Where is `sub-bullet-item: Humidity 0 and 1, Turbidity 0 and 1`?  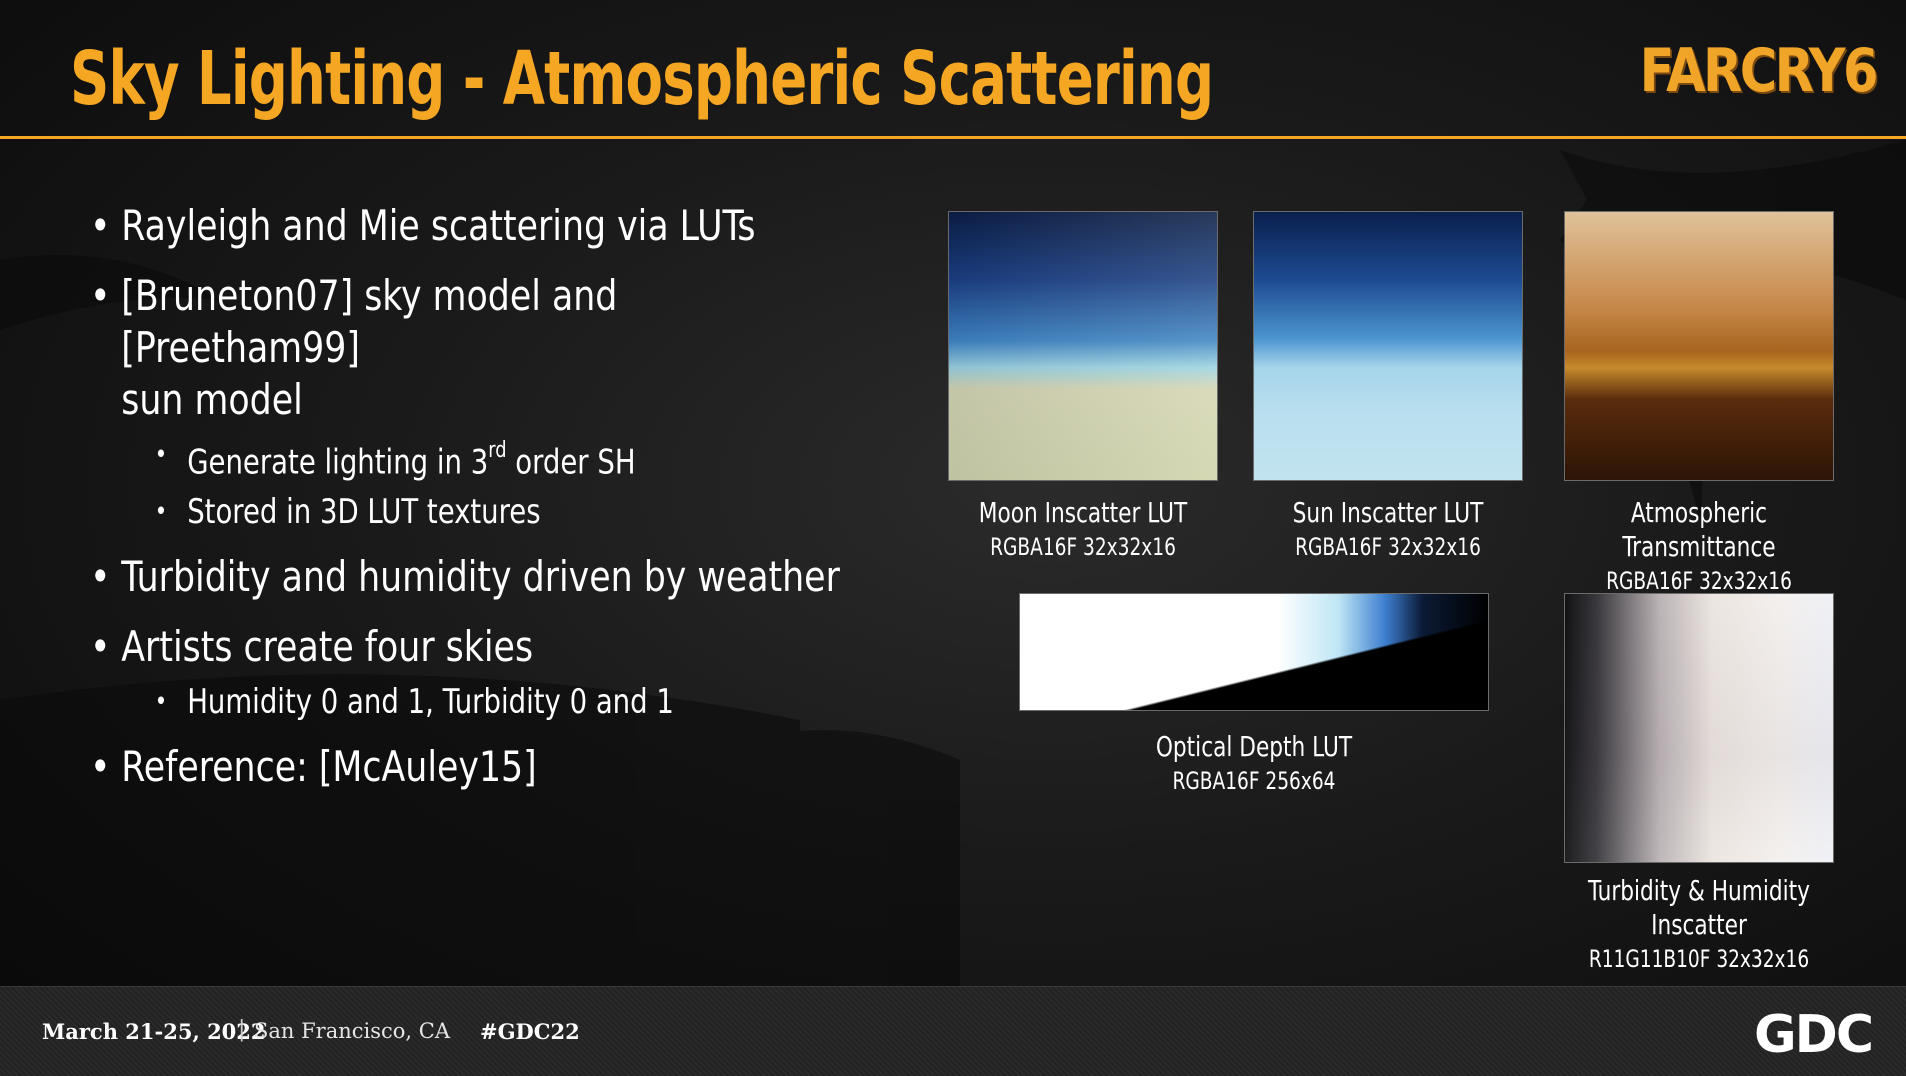 sub-bullet-item: Humidity 0 and 1, Turbidity 0 and 1 is located at coordinates (468, 702).